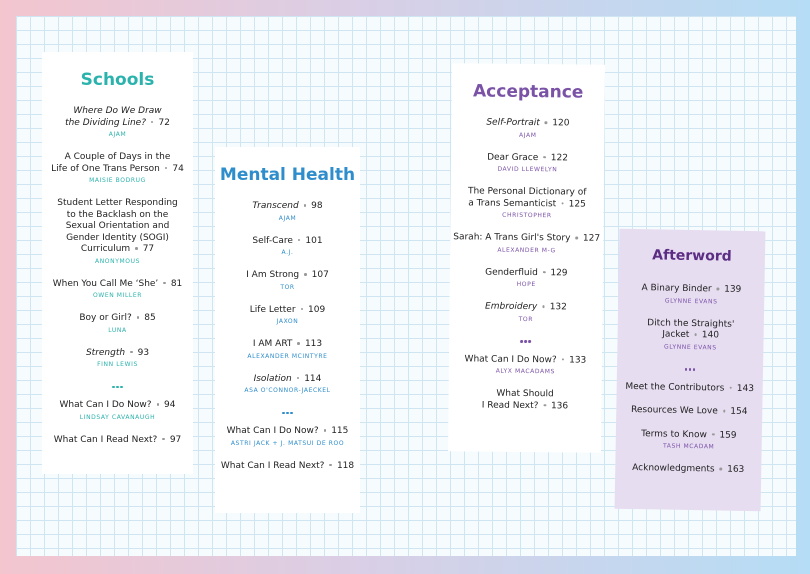 This screenshot has width=810, height=574. I want to click on entry-line: Dear Grace 122, so click(527, 158).